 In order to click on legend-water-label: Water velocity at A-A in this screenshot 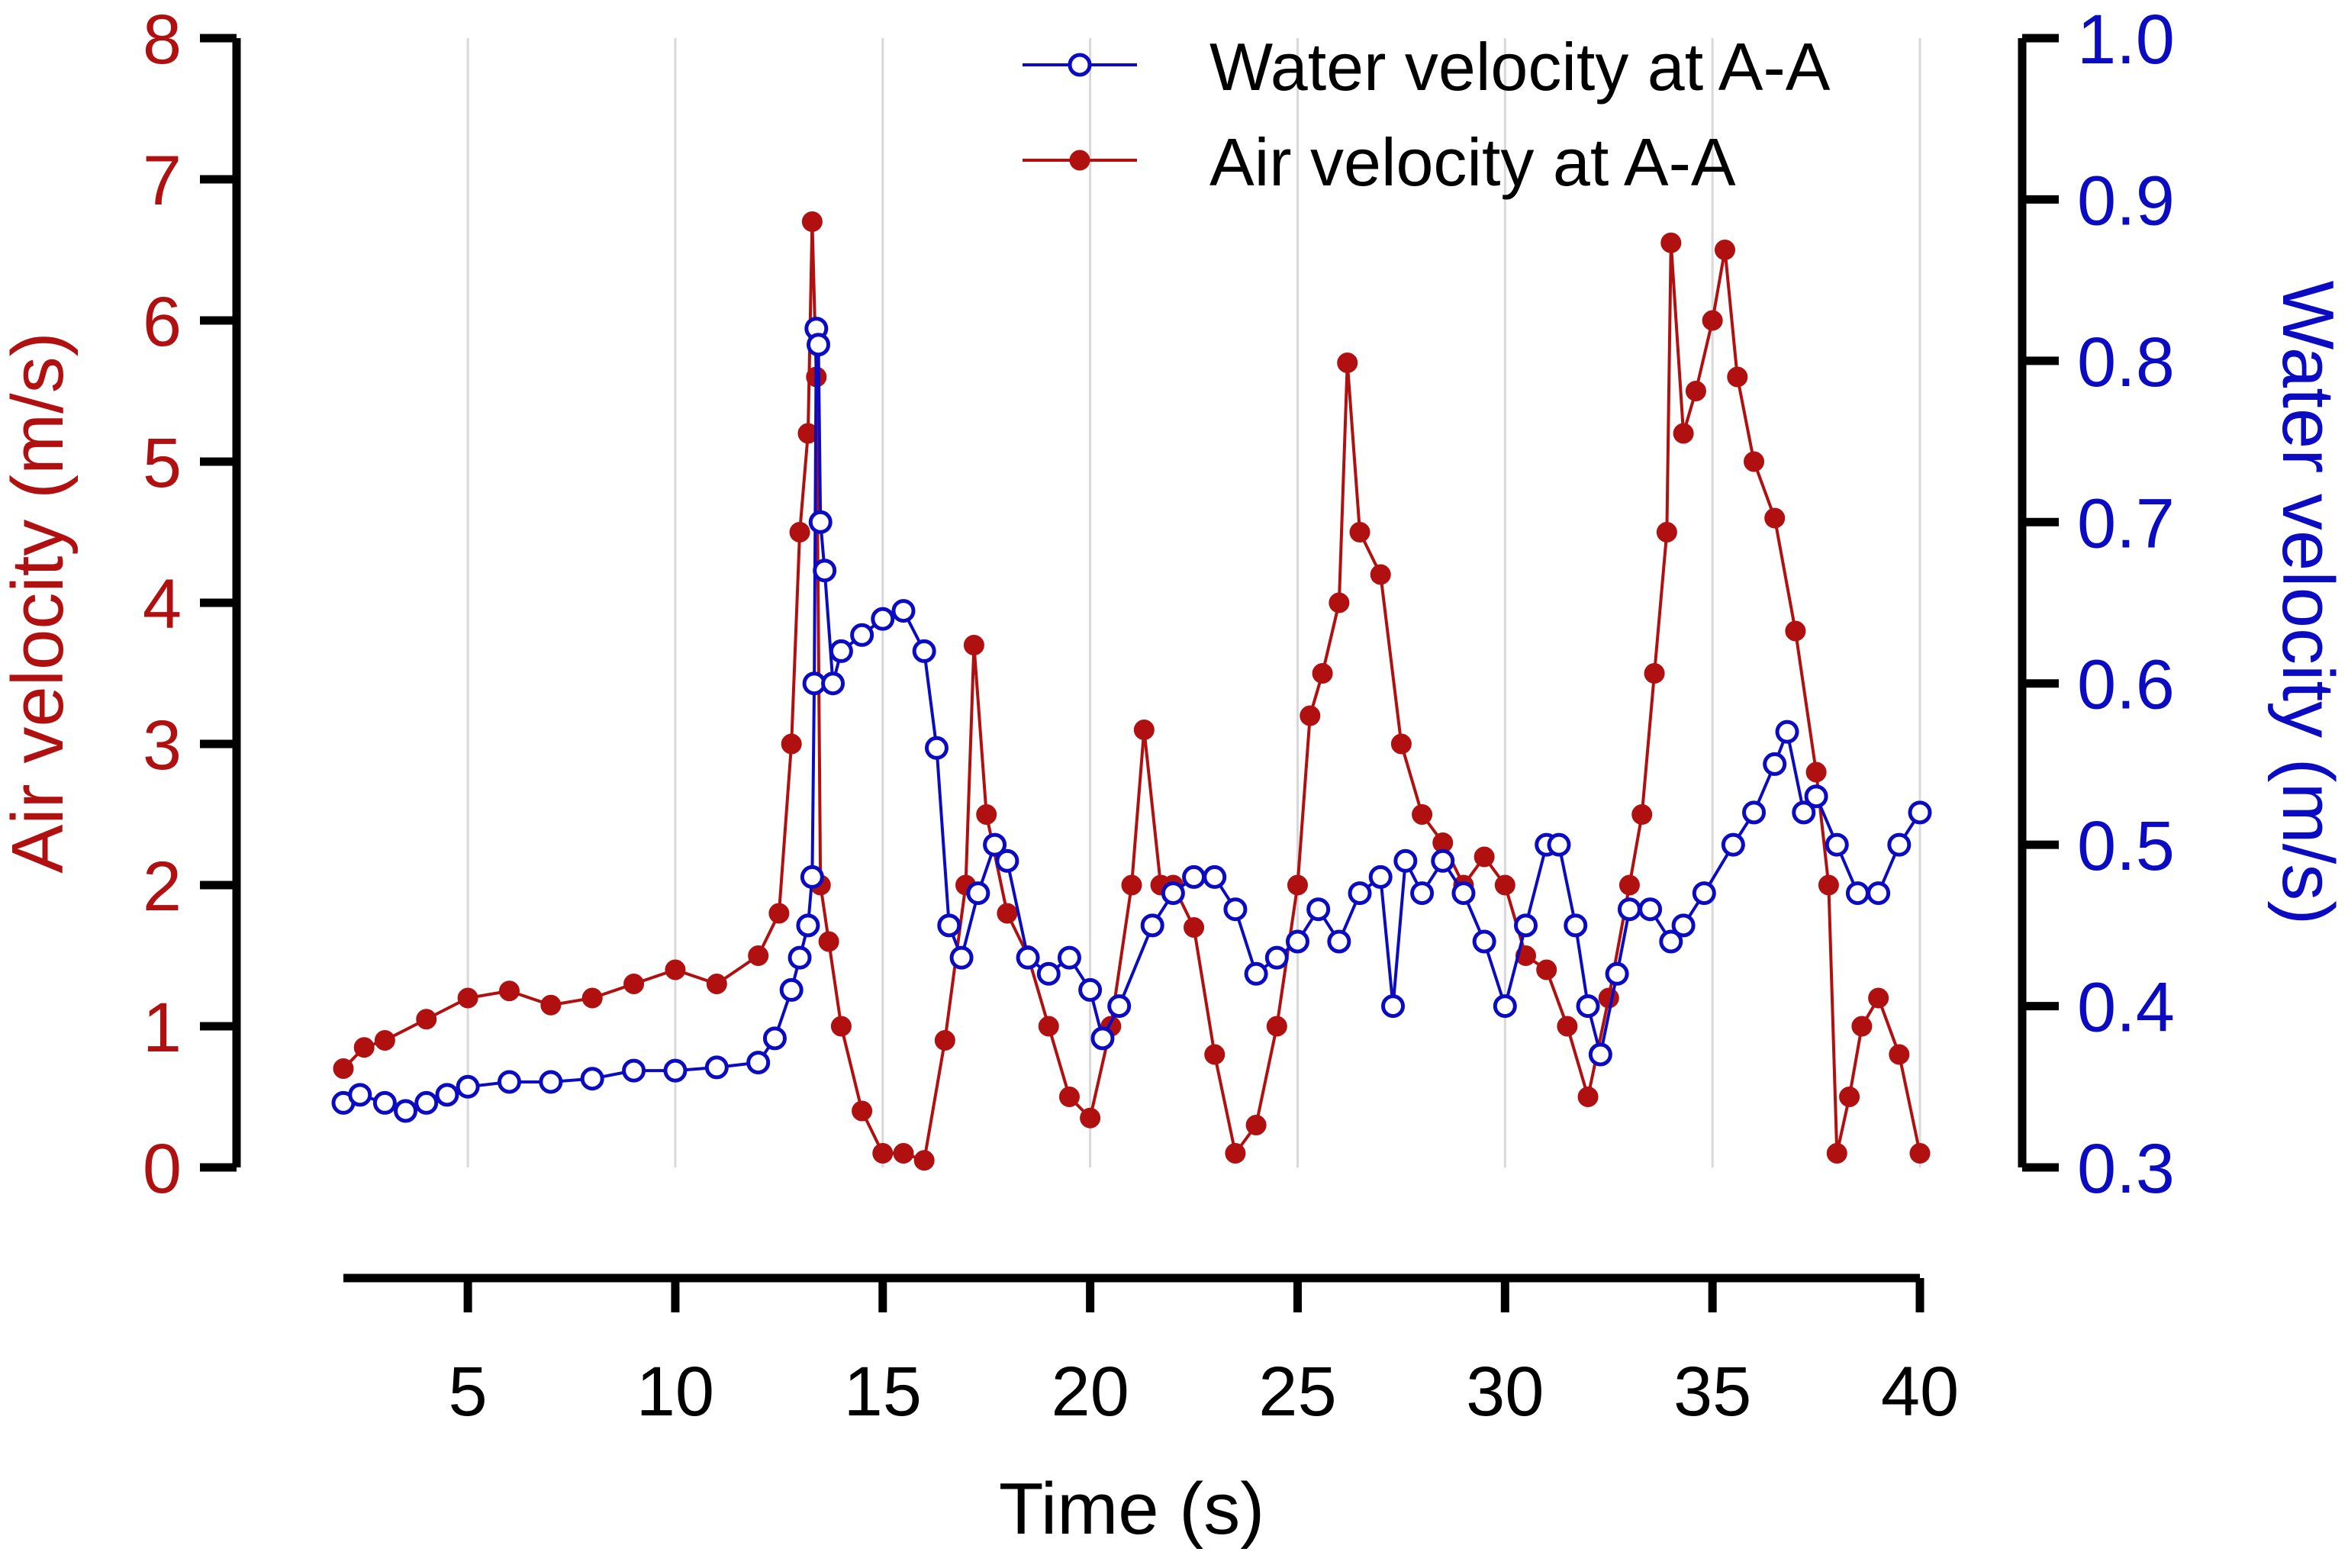, I will do `click(1520, 67)`.